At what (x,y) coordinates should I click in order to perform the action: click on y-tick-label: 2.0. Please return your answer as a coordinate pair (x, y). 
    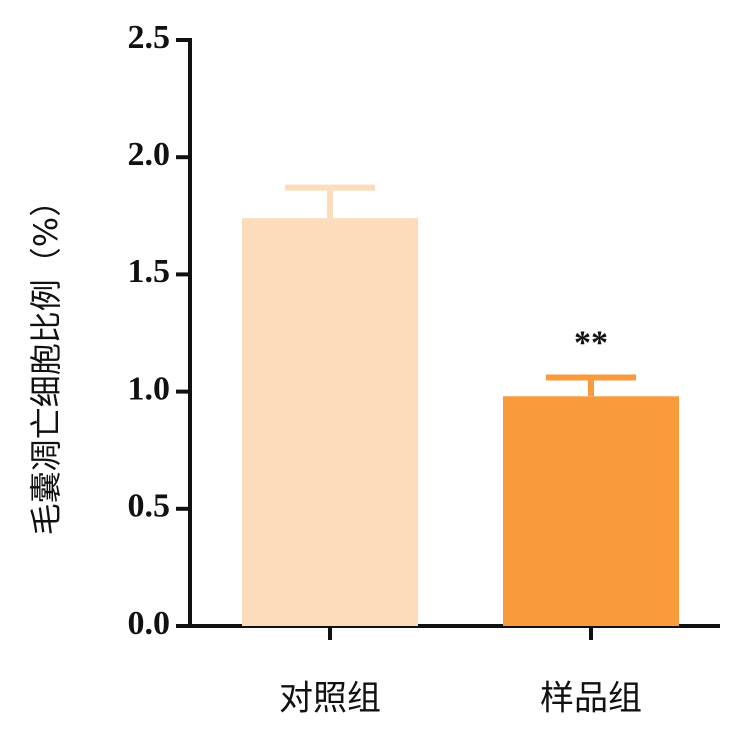
    Looking at the image, I should click on (149, 154).